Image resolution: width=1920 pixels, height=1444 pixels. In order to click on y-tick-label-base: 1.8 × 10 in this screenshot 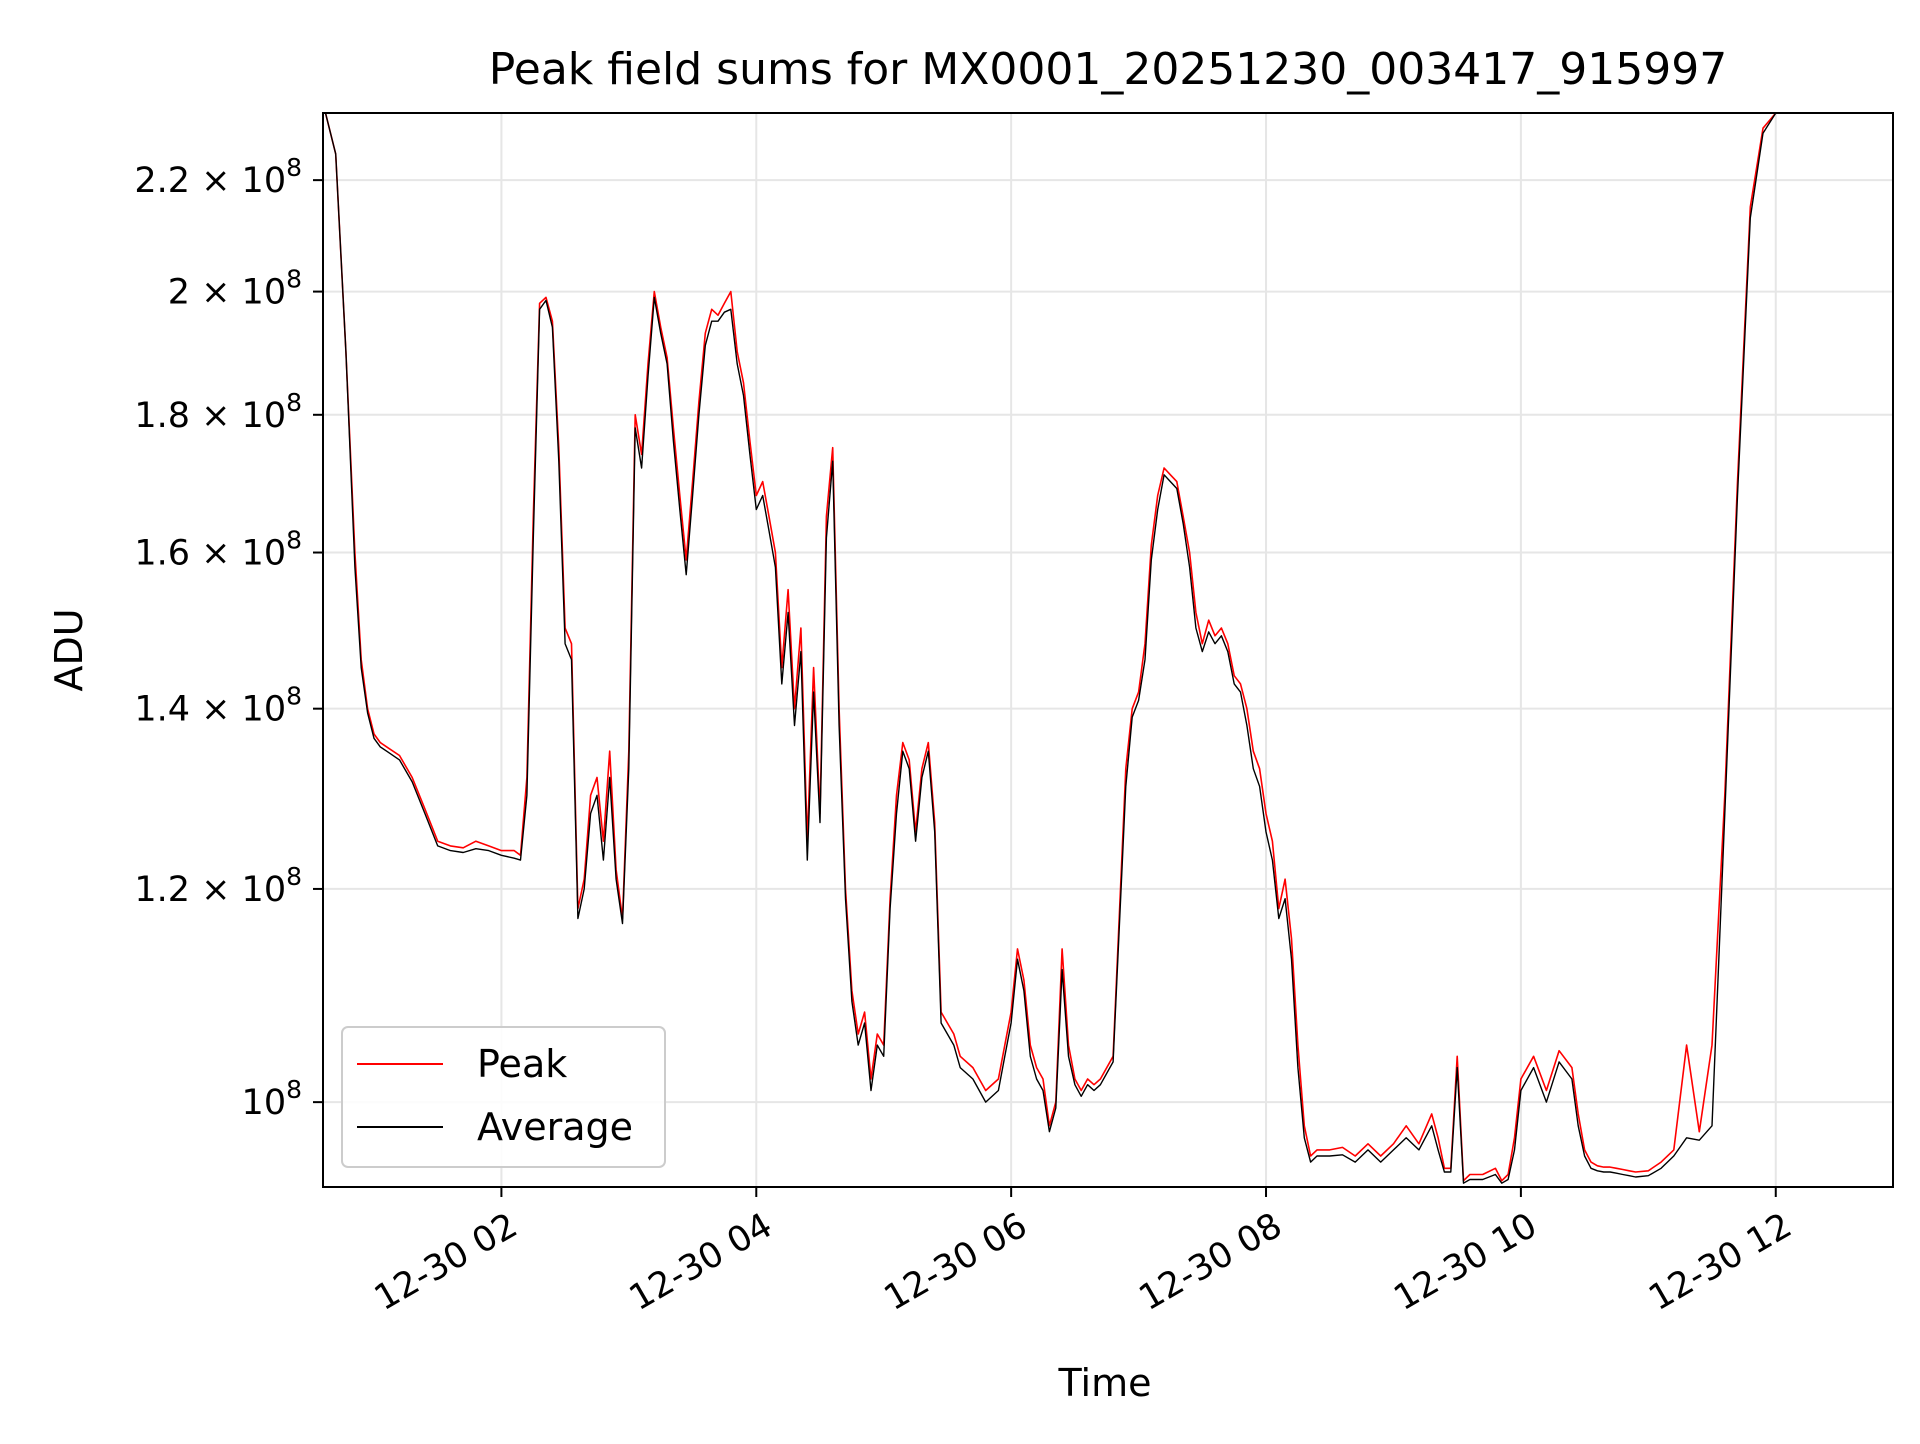, I will do `click(210, 416)`.